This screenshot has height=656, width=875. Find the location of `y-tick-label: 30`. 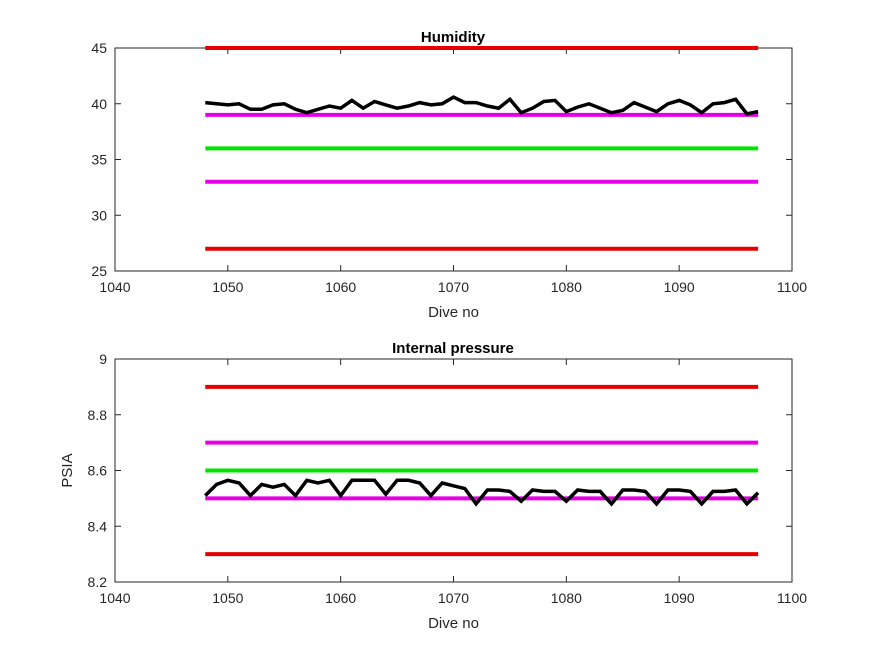

y-tick-label: 30 is located at coordinates (99, 215).